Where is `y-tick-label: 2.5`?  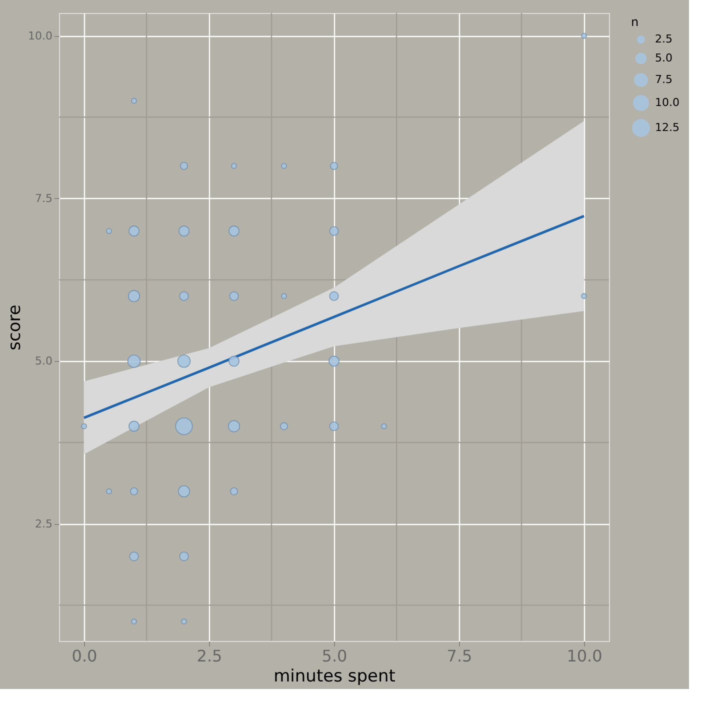
y-tick-label: 2.5 is located at coordinates (43, 523).